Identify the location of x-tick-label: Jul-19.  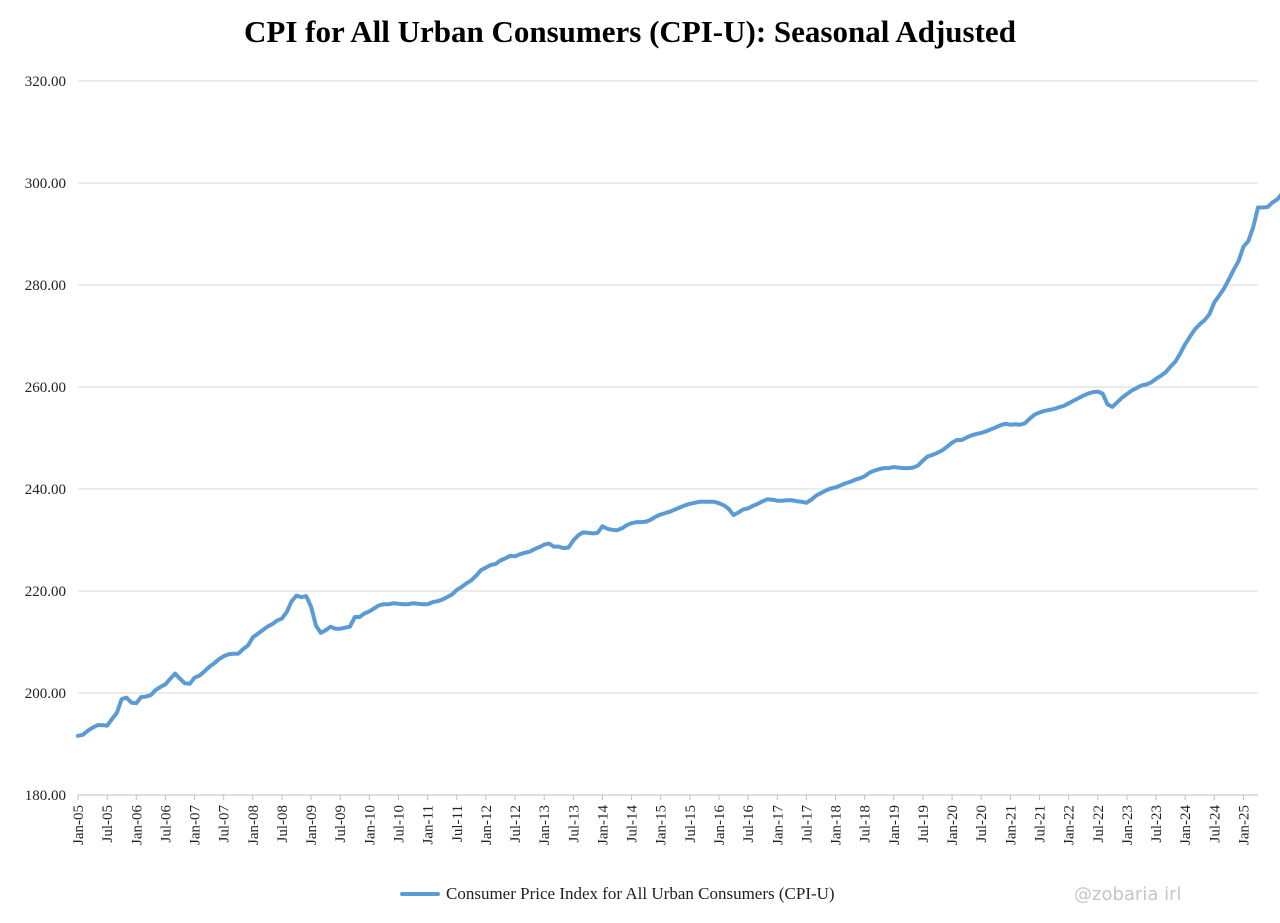
(924, 824).